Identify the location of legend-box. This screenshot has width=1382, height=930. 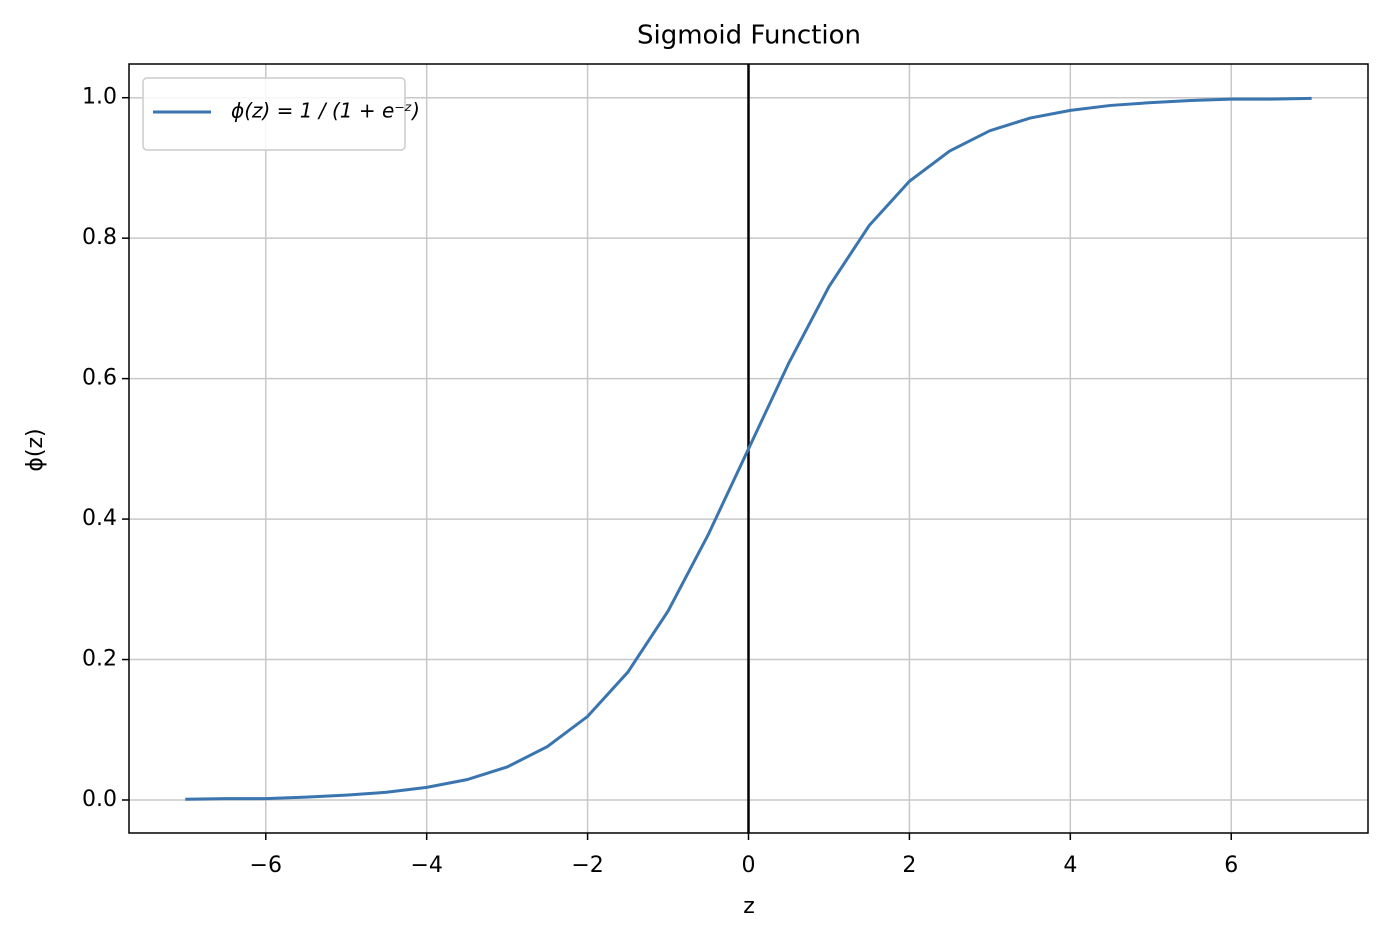
(274, 114).